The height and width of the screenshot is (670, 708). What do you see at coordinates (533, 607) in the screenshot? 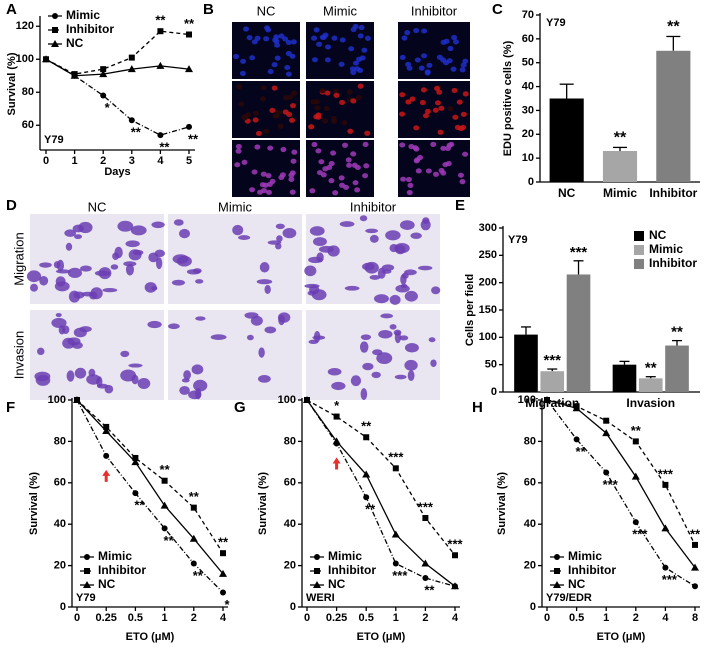
I see `y-tick-label: 0` at bounding box center [533, 607].